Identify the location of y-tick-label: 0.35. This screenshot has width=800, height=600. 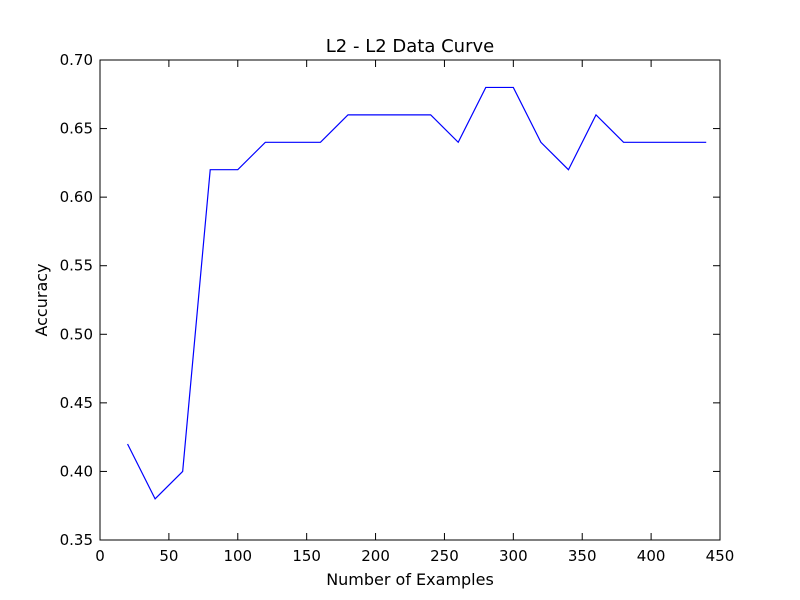
(76, 540).